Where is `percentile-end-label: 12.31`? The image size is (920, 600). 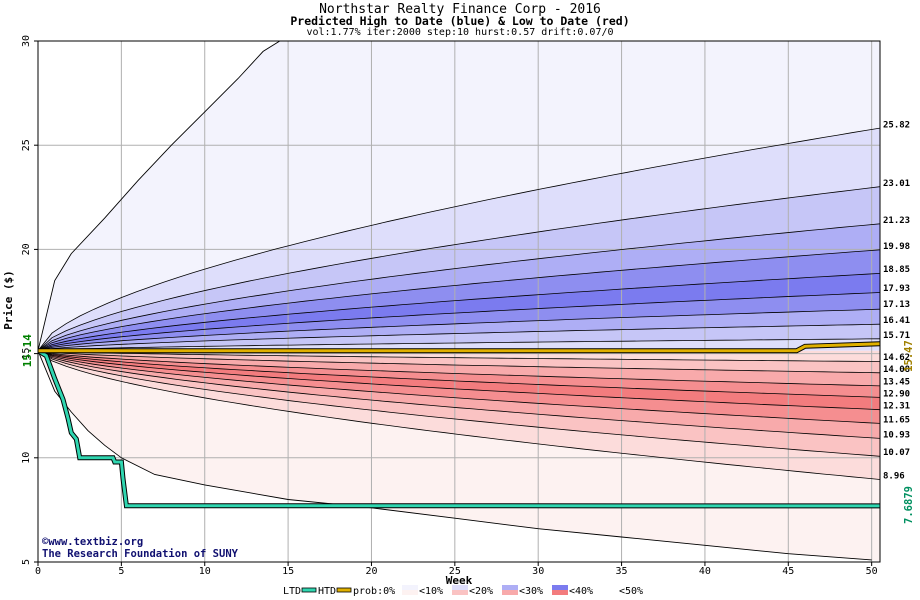 percentile-end-label: 12.31 is located at coordinates (896, 407).